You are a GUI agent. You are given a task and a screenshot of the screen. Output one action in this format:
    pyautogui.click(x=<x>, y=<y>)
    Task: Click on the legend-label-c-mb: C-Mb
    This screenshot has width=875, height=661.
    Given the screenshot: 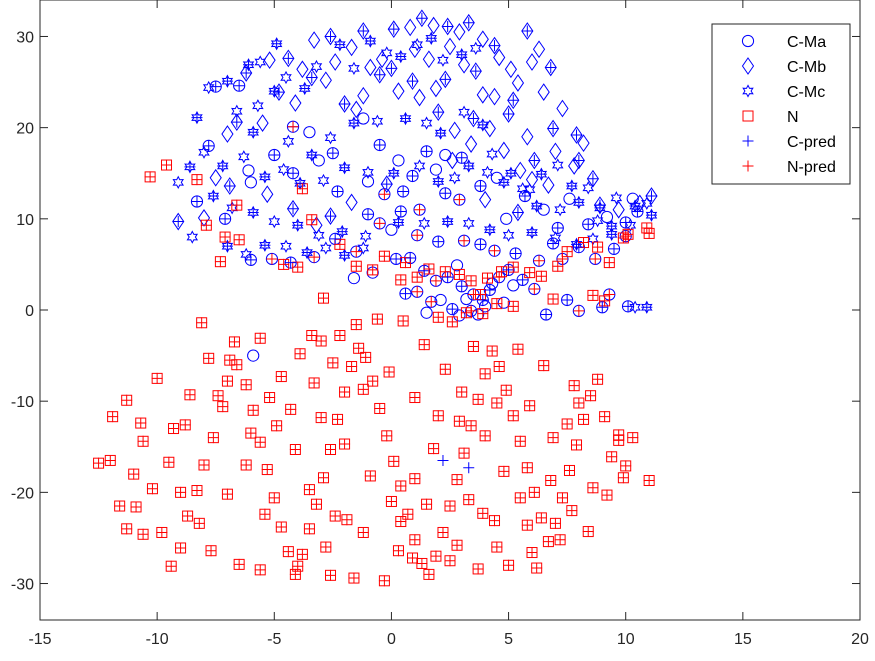 What is the action you would take?
    pyautogui.click(x=806, y=67)
    